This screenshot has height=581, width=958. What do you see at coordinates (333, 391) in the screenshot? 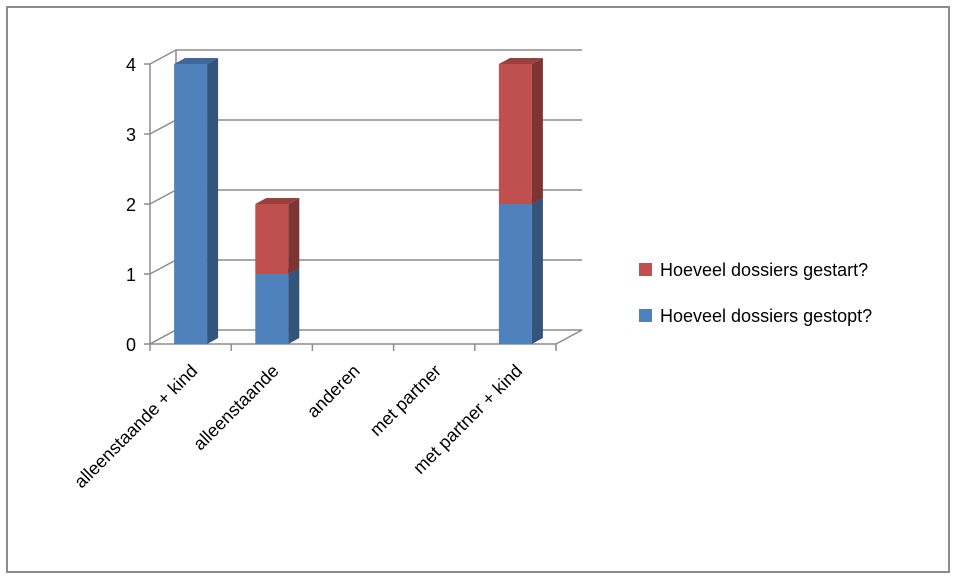
I see `x-category-label: anderen` at bounding box center [333, 391].